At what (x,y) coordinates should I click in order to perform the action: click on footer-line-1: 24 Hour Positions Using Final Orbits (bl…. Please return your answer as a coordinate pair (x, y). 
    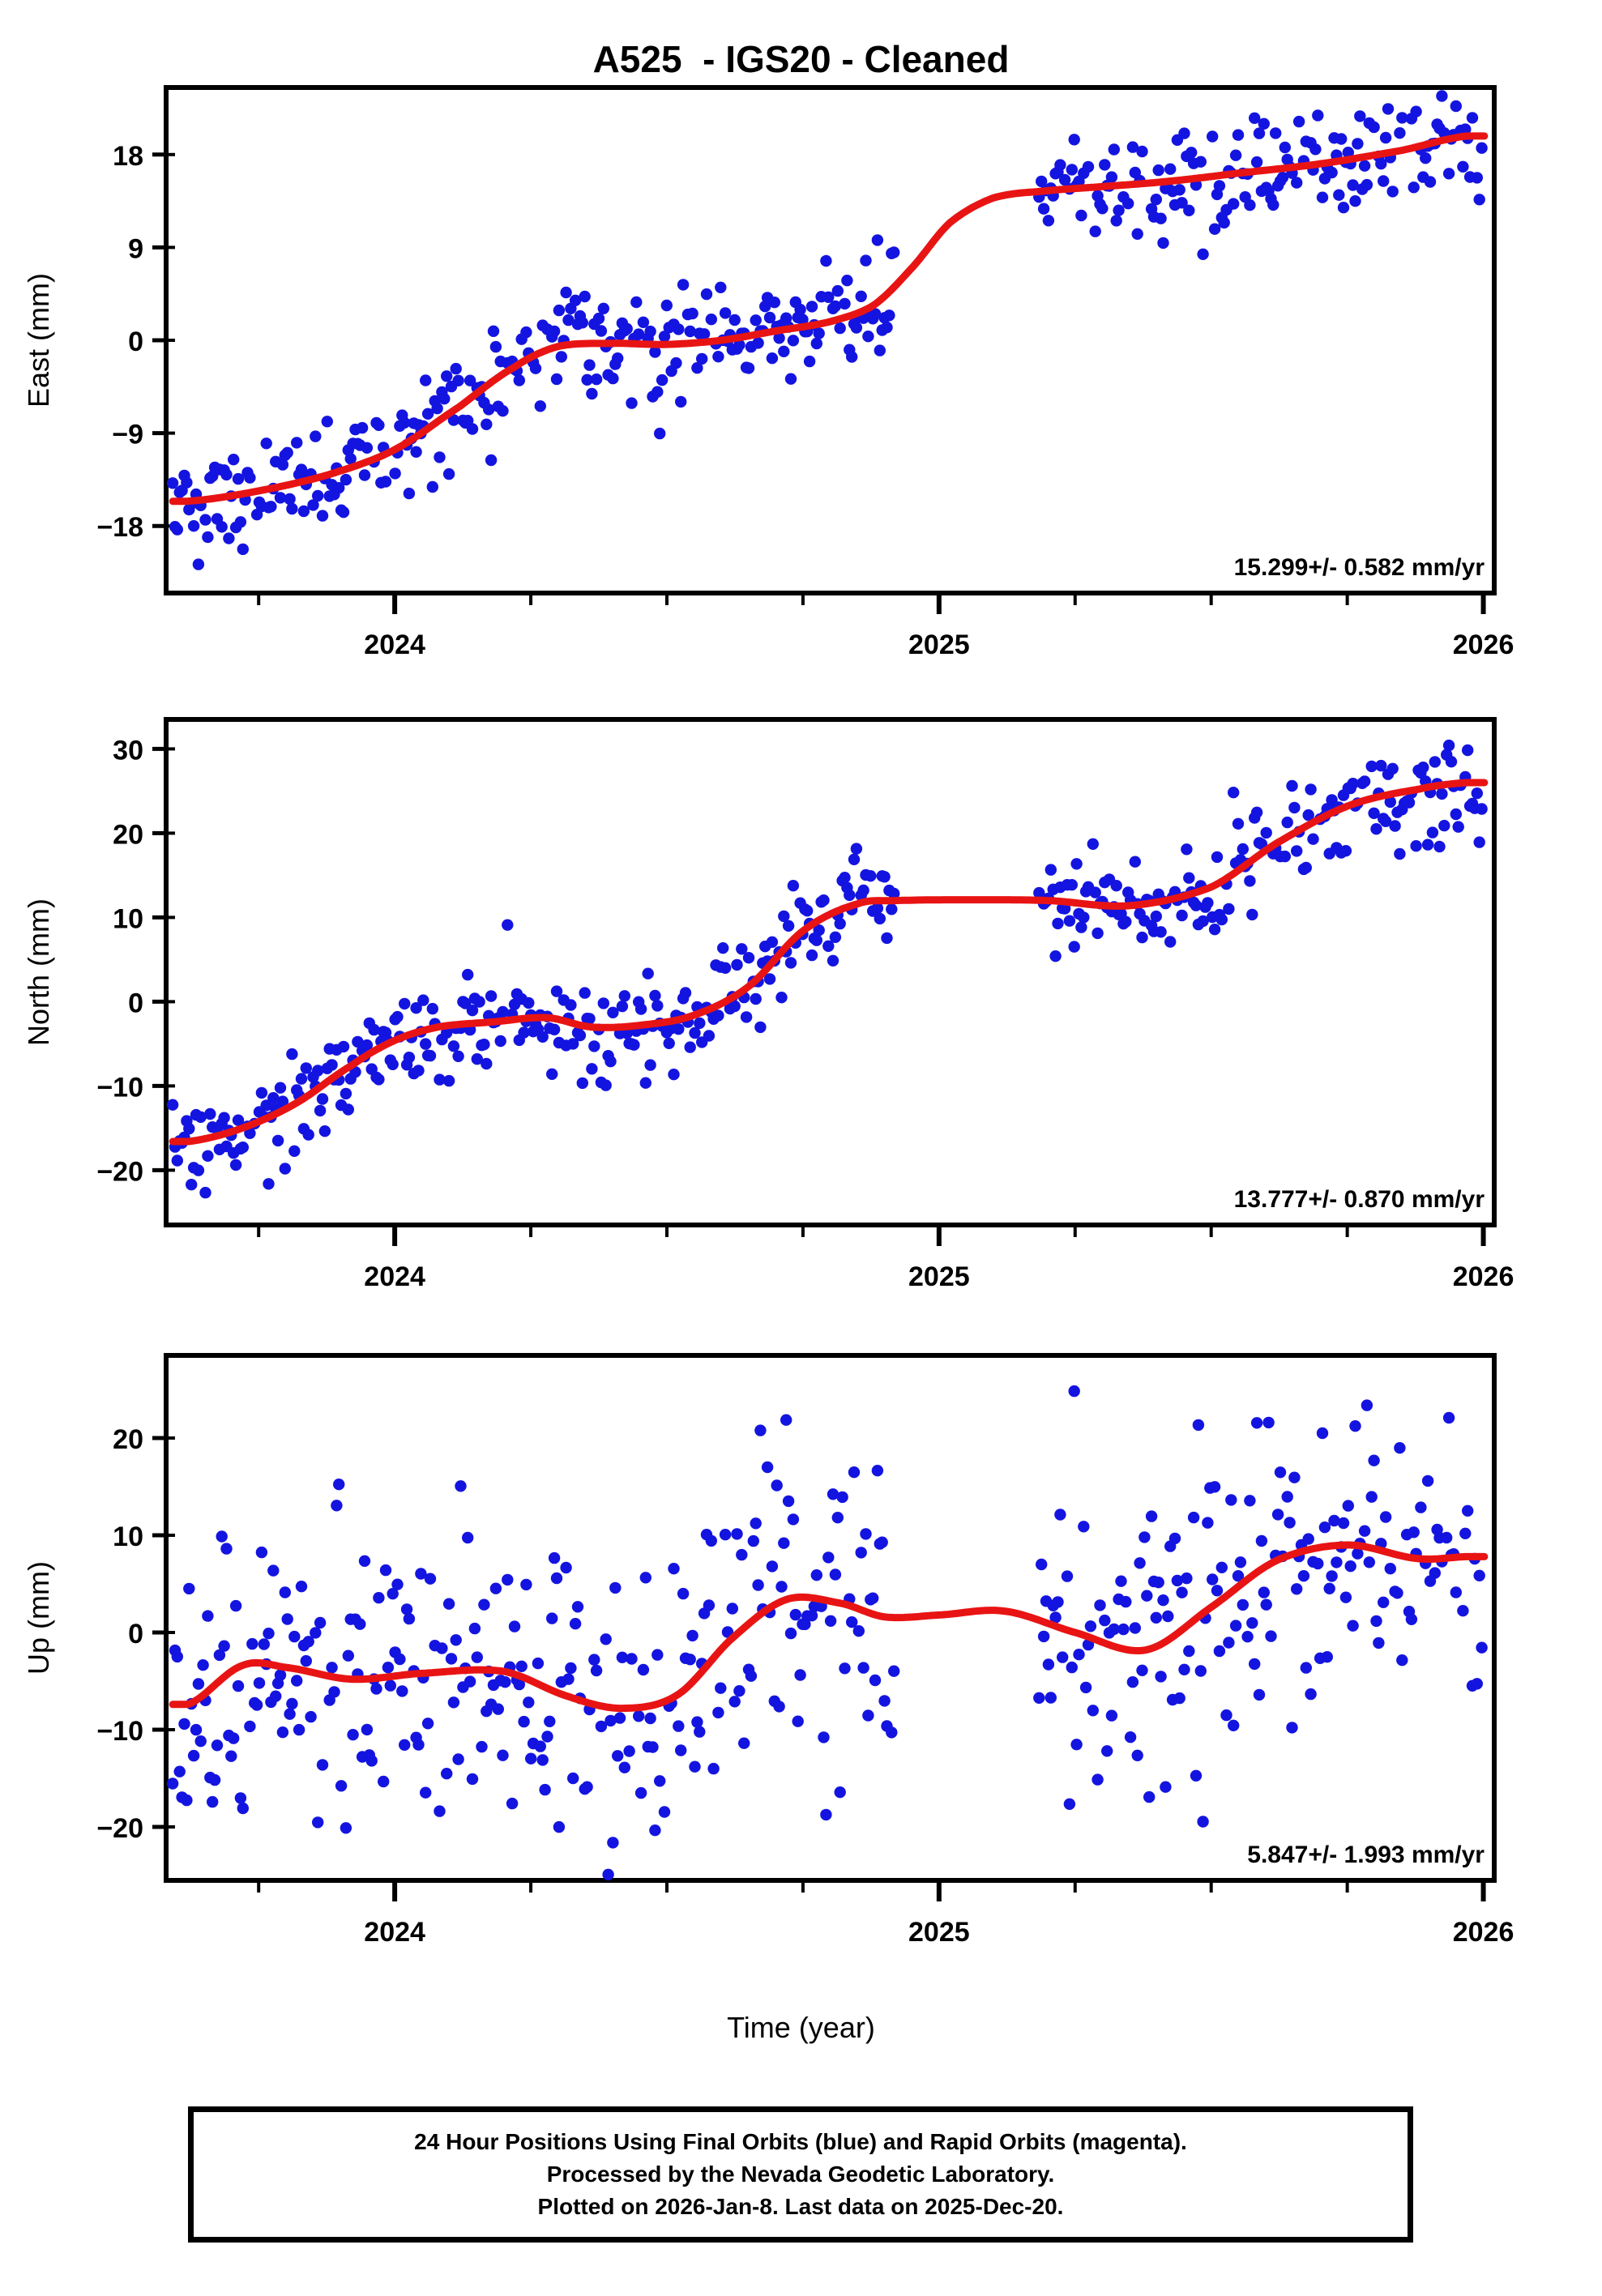
    Looking at the image, I should click on (800, 2142).